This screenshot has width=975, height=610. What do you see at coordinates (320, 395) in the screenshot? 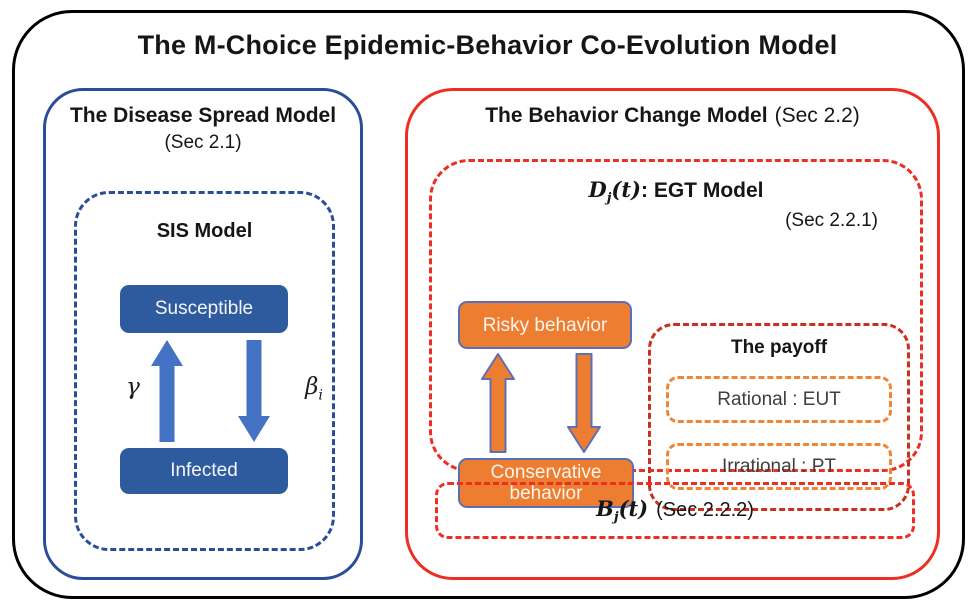
I see `beta-subscript: i` at bounding box center [320, 395].